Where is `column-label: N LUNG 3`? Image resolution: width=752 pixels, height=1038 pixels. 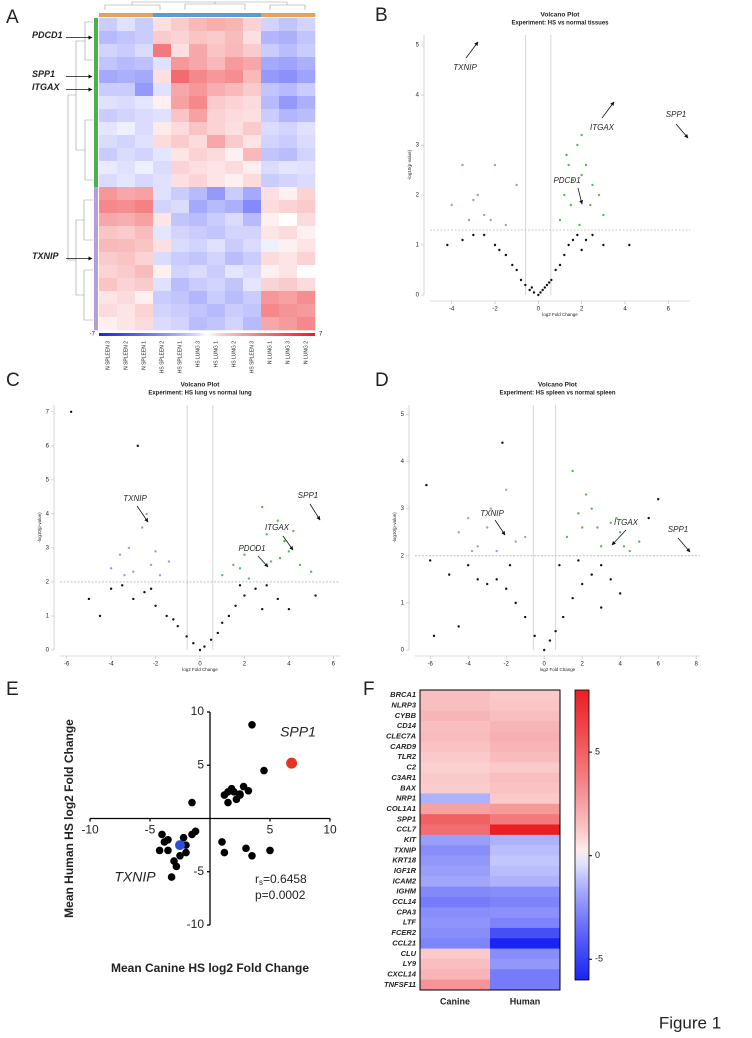
column-label: N LUNG 3 is located at coordinates (288, 352).